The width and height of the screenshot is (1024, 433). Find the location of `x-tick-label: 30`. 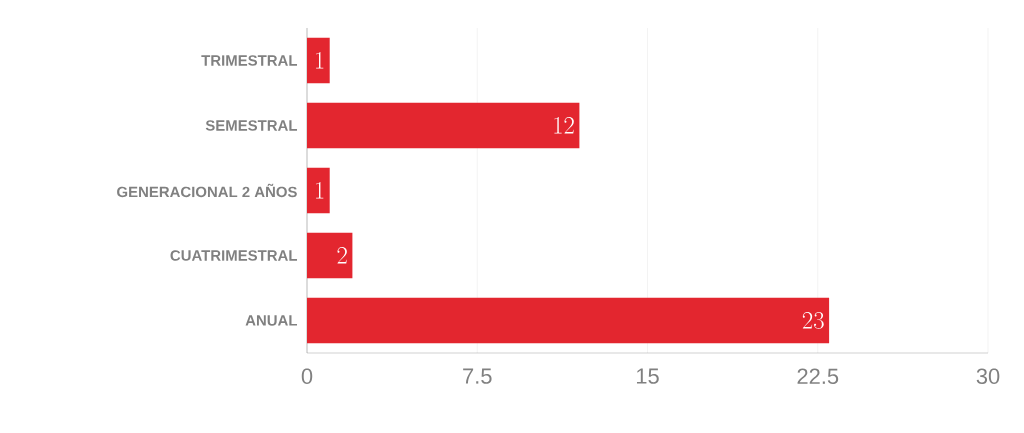

x-tick-label: 30 is located at coordinates (988, 376).